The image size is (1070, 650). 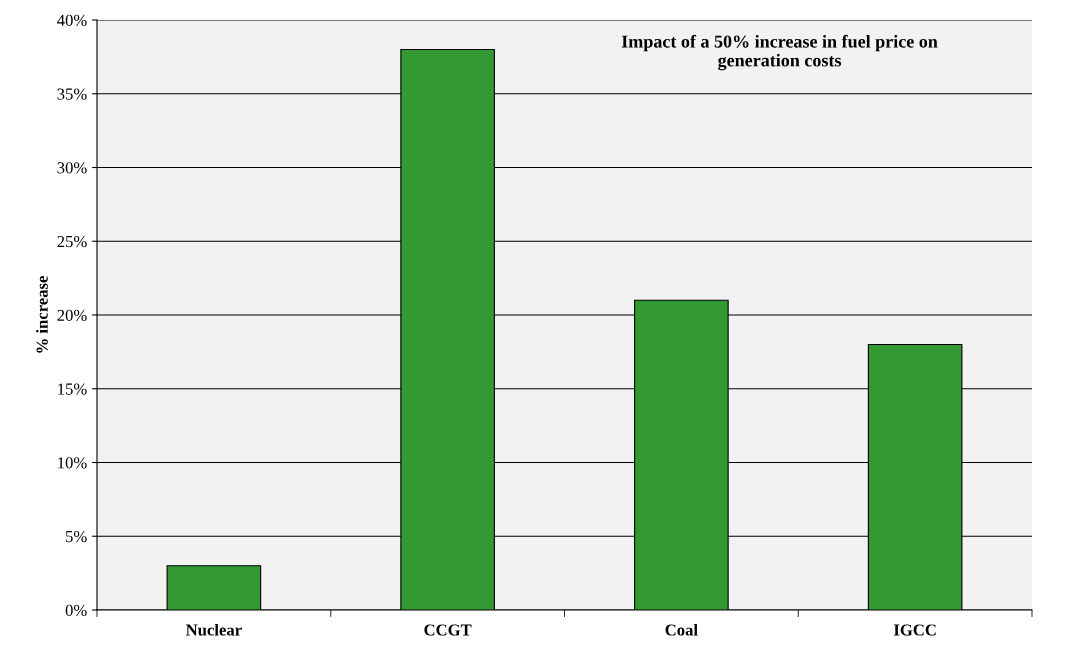 I want to click on text: Impact of a 50% increase in fuel price on generation costs, so click(x=779, y=52).